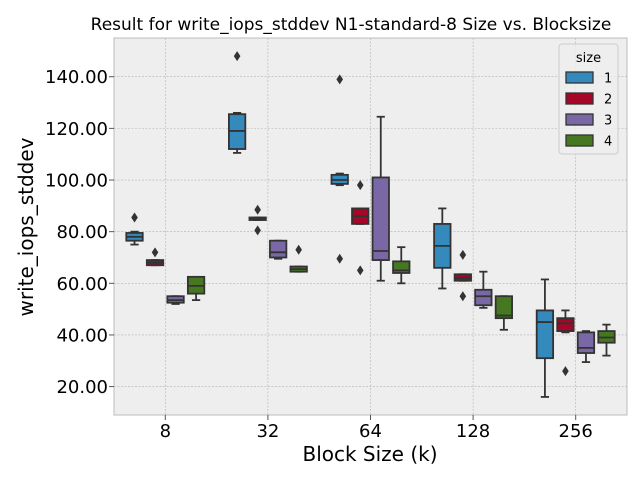  What do you see at coordinates (76, 129) in the screenshot?
I see `y-tick-label: 120.00` at bounding box center [76, 129].